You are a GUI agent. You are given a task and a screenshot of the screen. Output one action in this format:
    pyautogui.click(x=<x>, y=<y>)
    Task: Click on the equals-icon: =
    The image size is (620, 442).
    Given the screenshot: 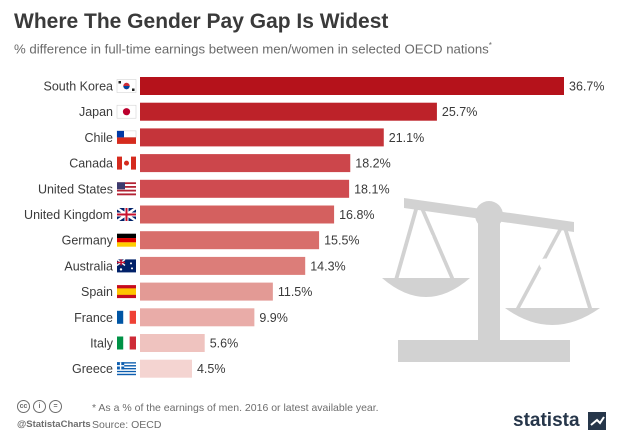 What is the action you would take?
    pyautogui.click(x=55, y=406)
    